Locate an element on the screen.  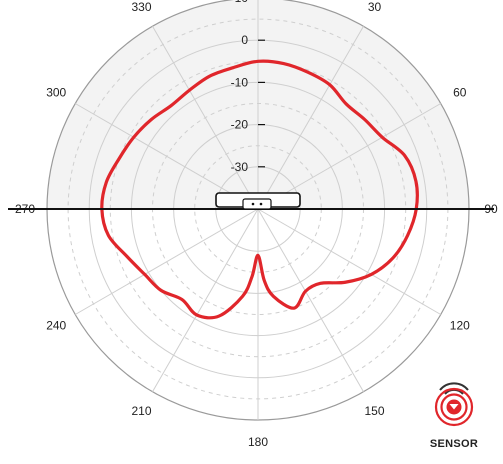
sensor-device-icon is located at coordinates (258, 201).